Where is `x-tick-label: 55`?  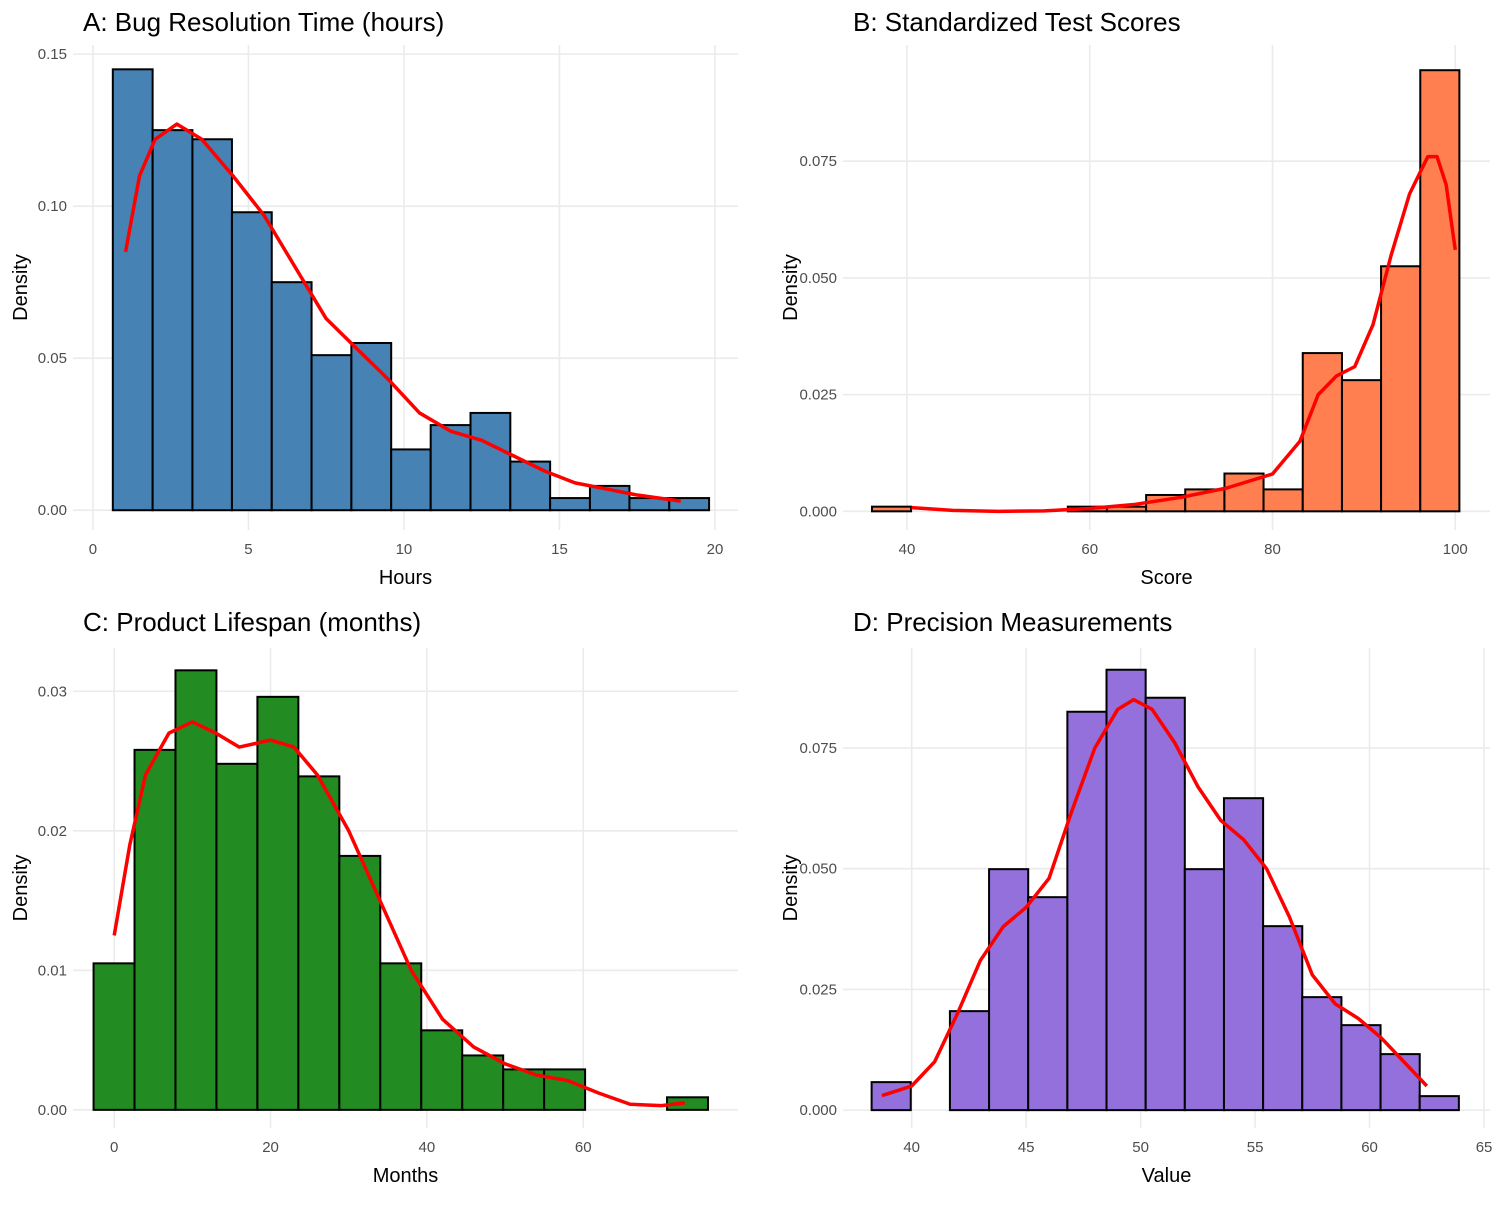
x-tick-label: 55 is located at coordinates (1255, 1147).